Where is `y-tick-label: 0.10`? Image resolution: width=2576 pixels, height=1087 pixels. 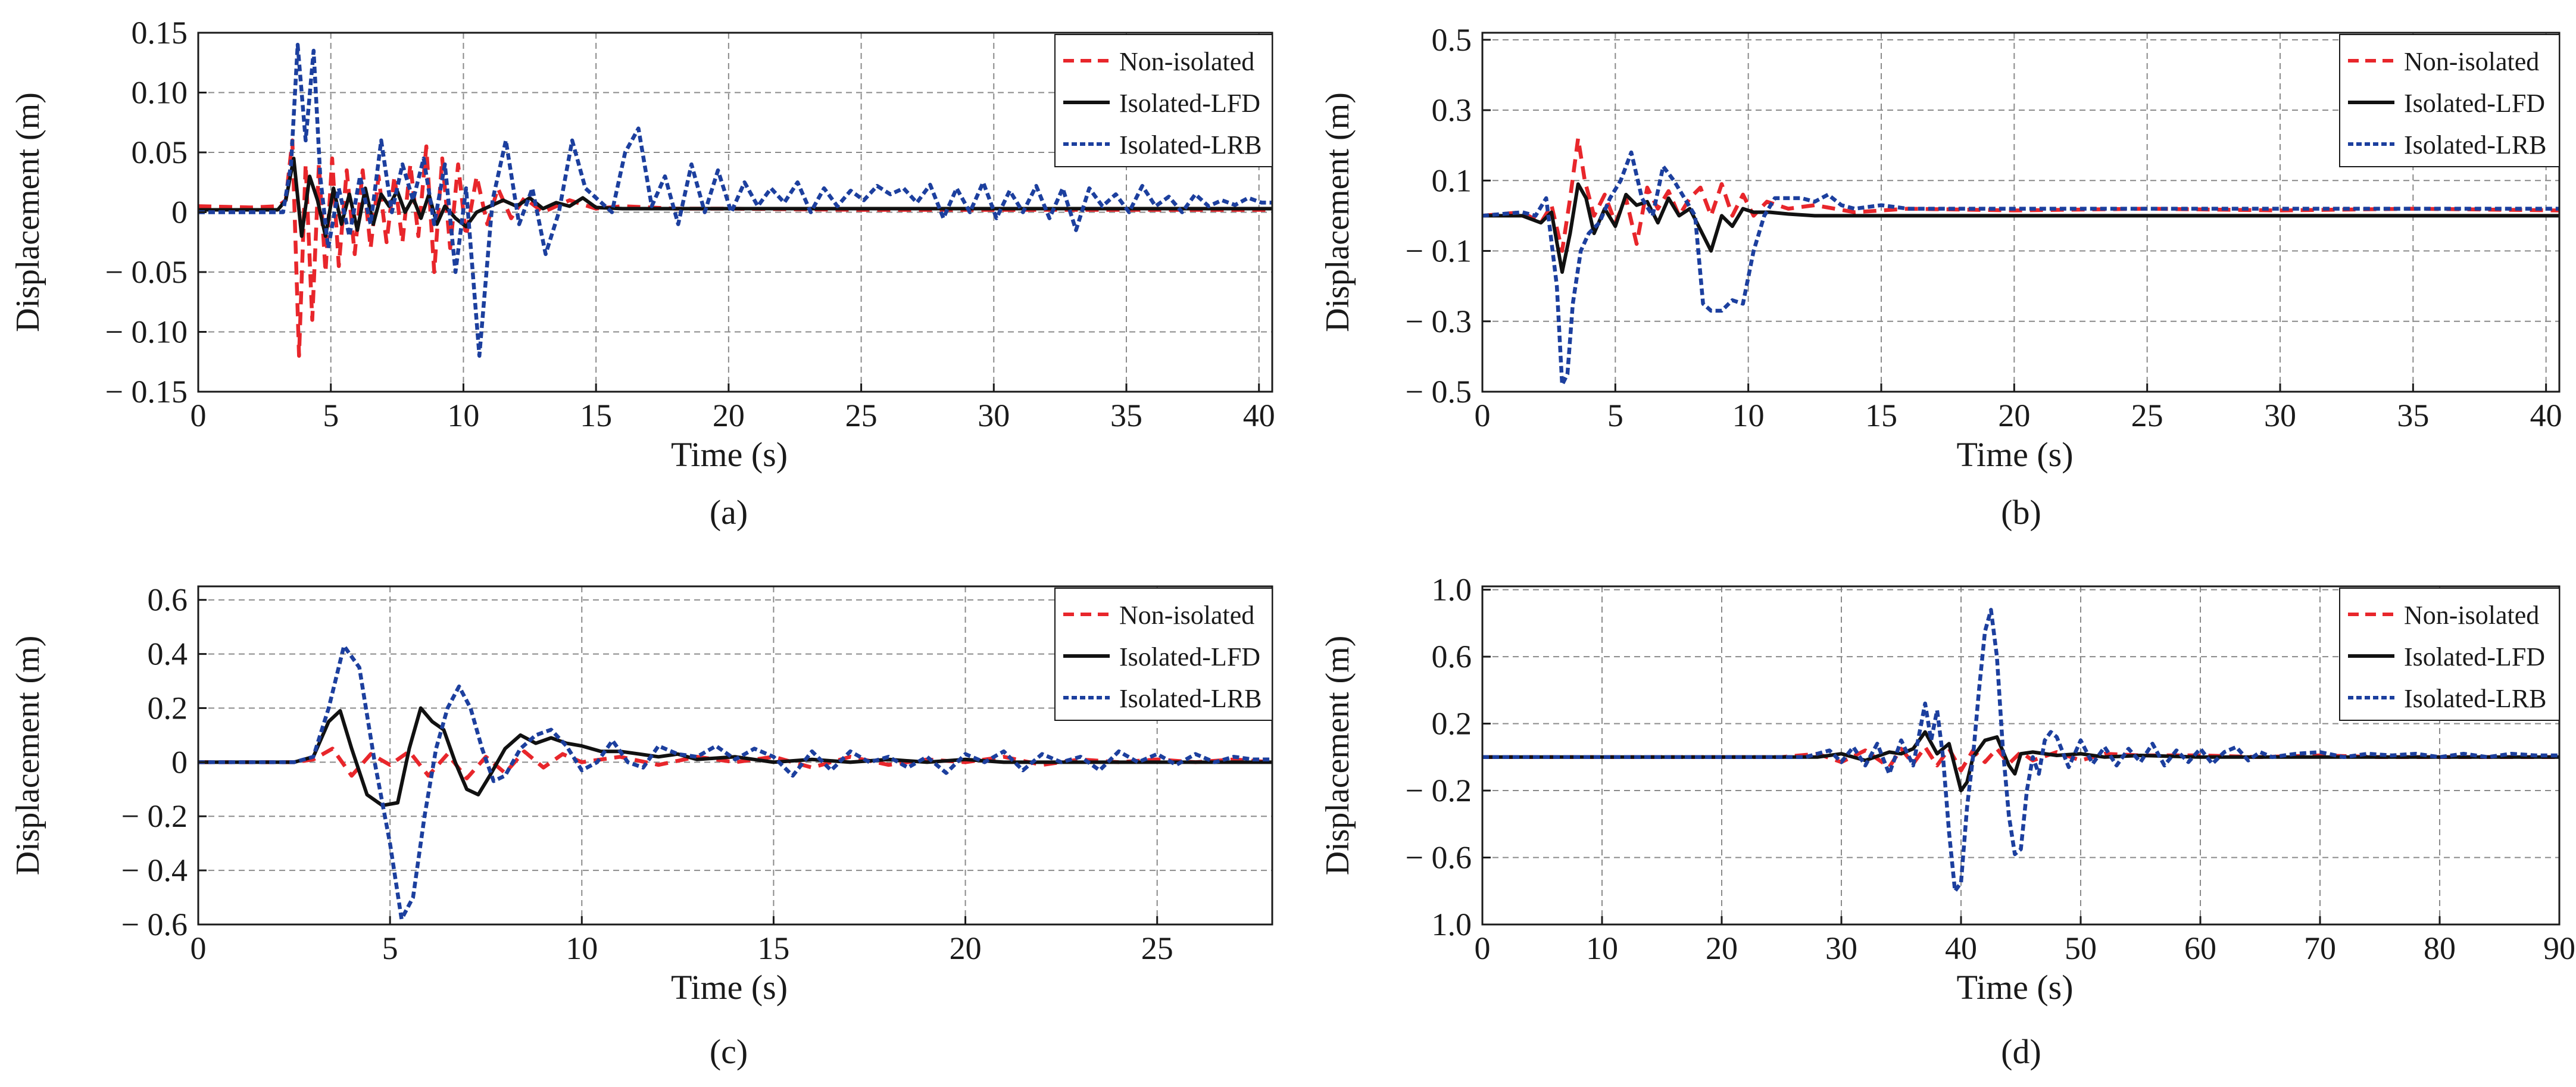 y-tick-label: 0.10 is located at coordinates (160, 93).